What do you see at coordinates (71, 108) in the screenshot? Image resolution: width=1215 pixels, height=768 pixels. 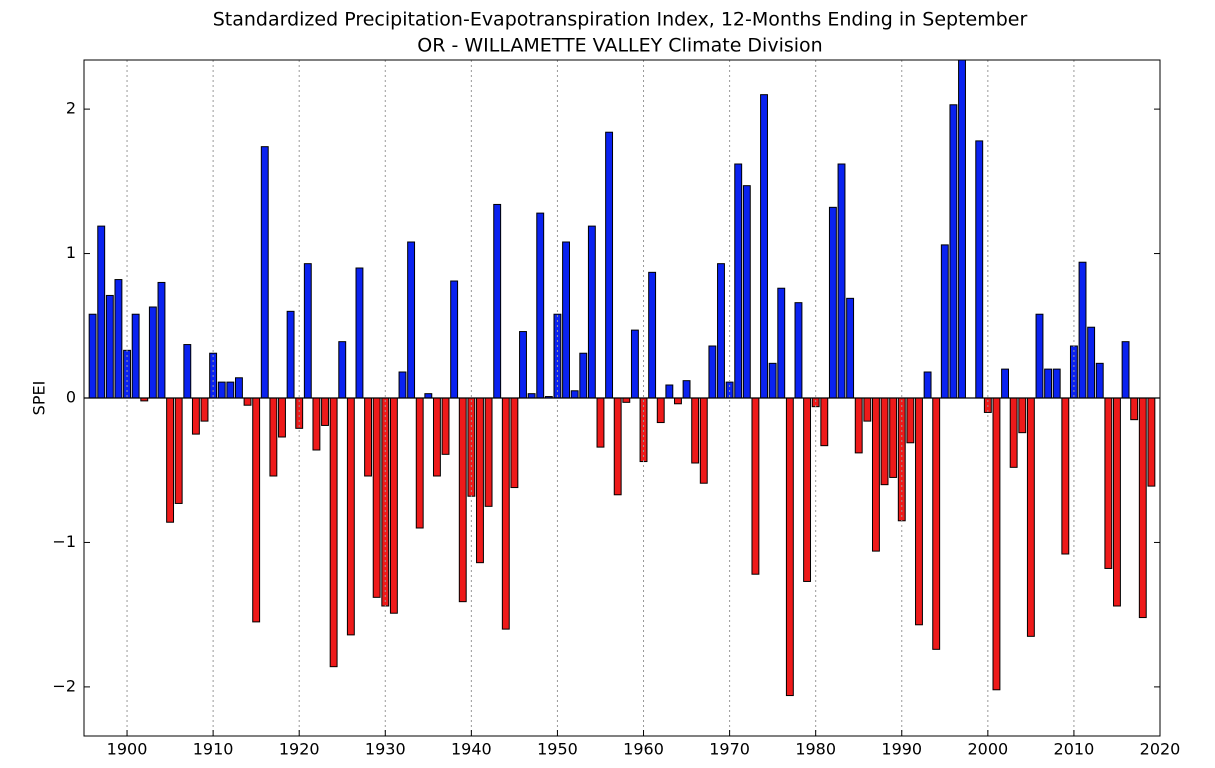 I see `y-tick-label: 2` at bounding box center [71, 108].